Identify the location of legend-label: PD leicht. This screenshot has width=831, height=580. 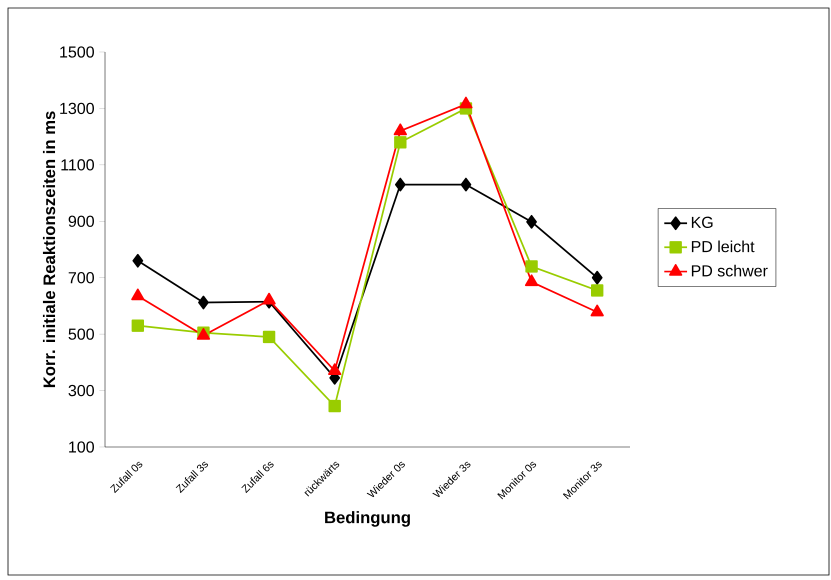
(723, 246).